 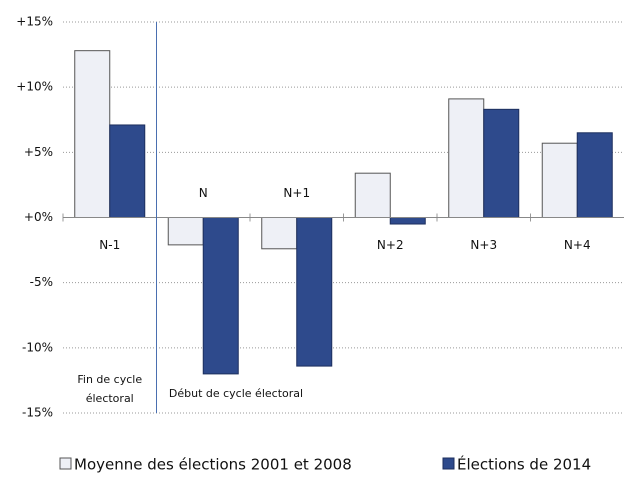 I want to click on x-tick-label: N+3, so click(x=483, y=245).